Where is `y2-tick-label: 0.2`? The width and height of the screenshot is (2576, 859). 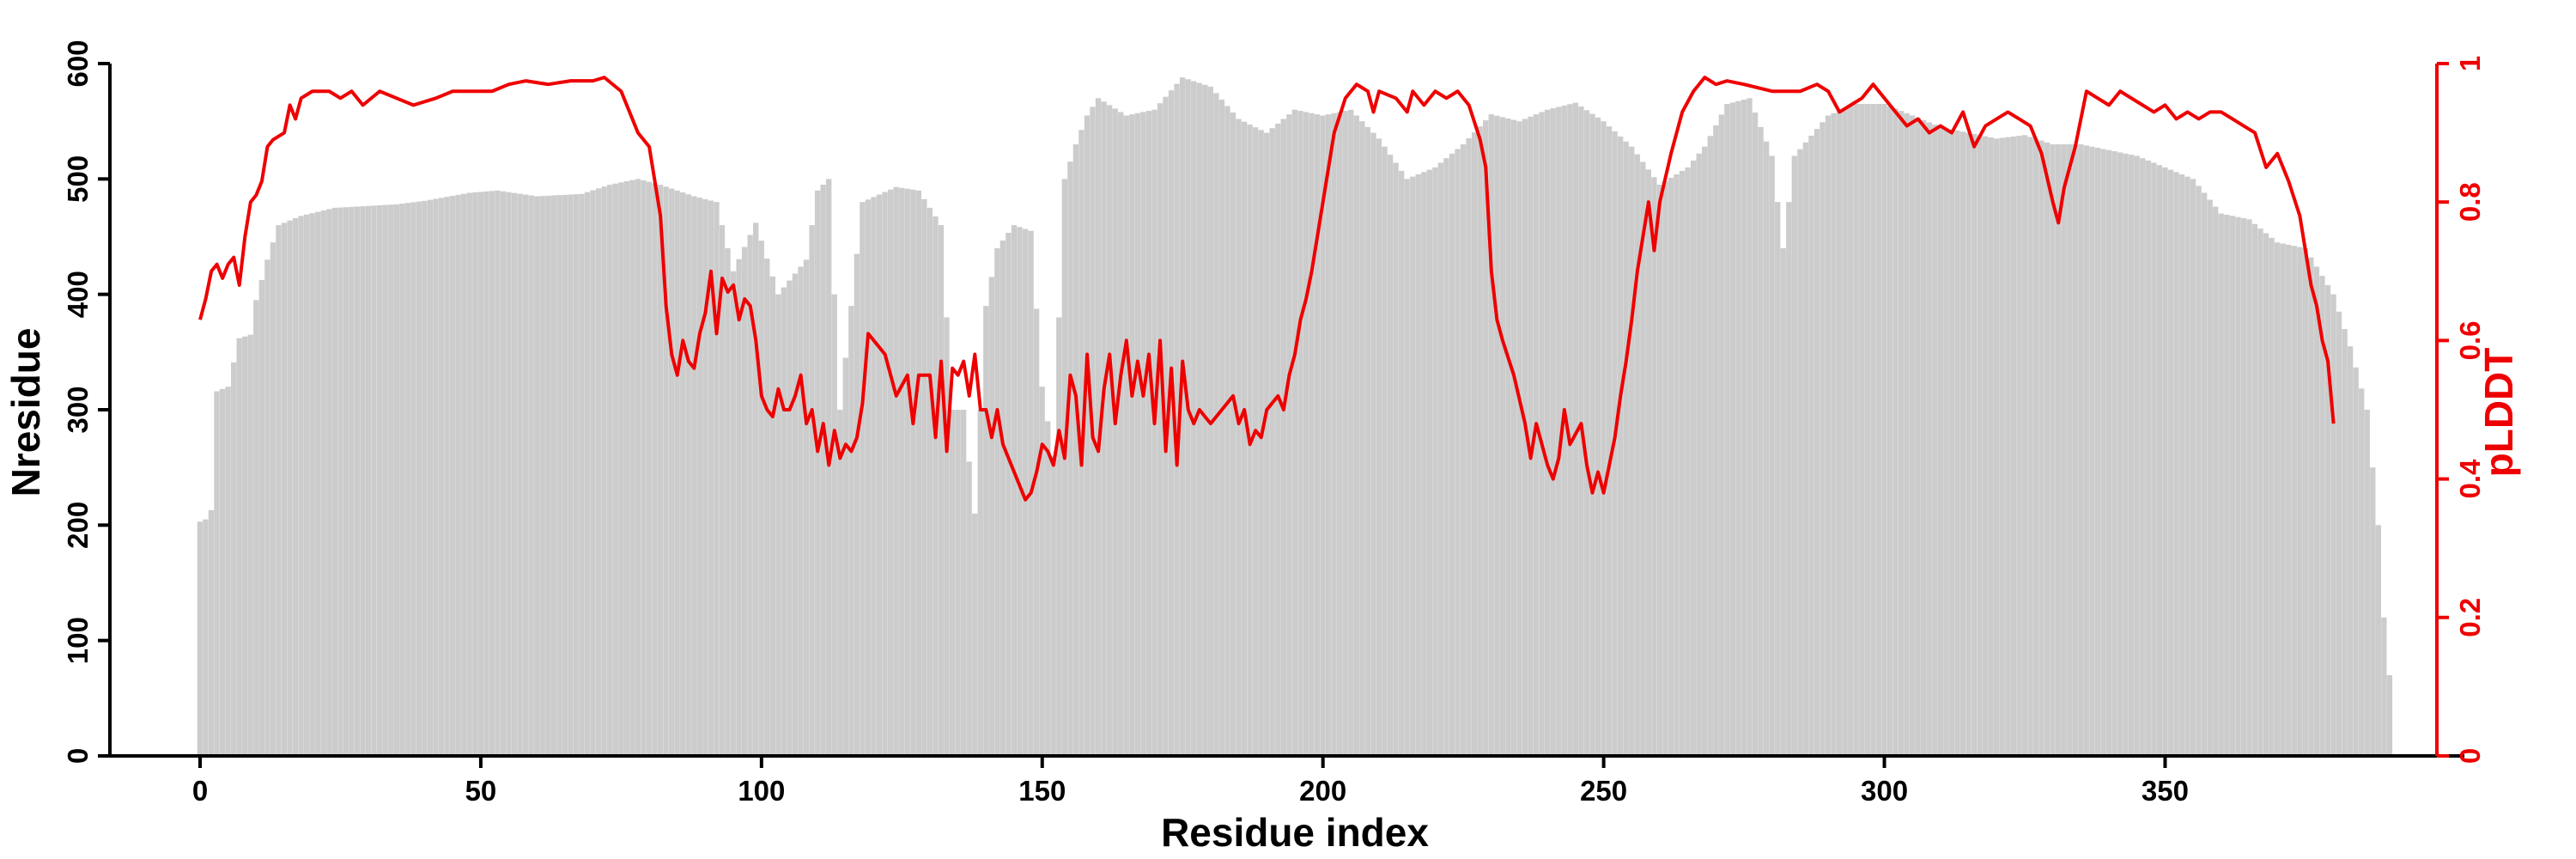 y2-tick-label: 0.2 is located at coordinates (2470, 618).